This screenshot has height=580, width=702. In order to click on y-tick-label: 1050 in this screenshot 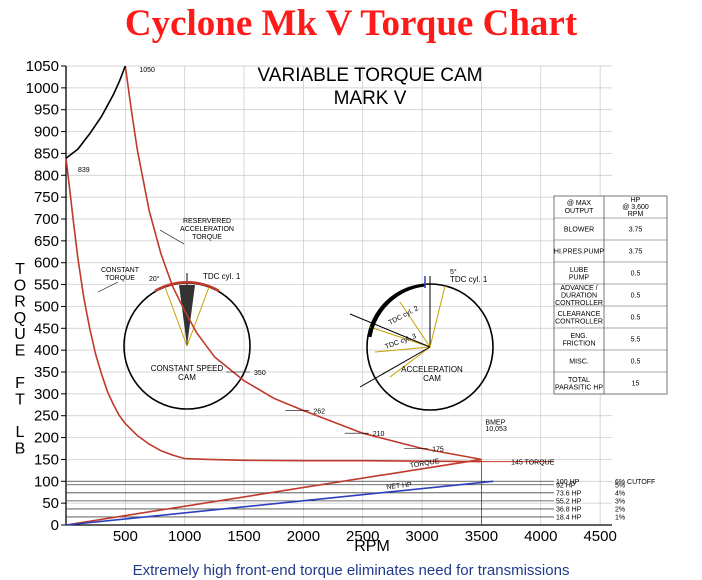, I will do `click(42, 66)`.